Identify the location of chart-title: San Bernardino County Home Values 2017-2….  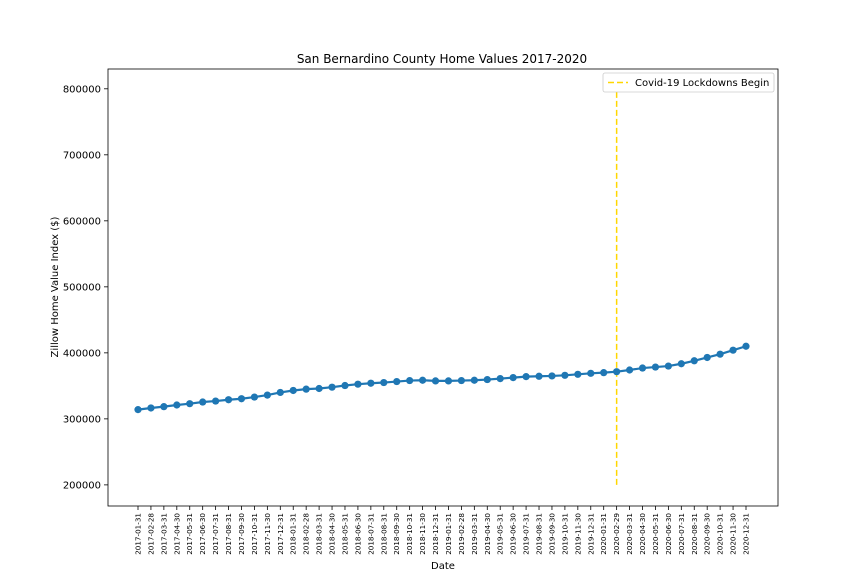
(442, 59).